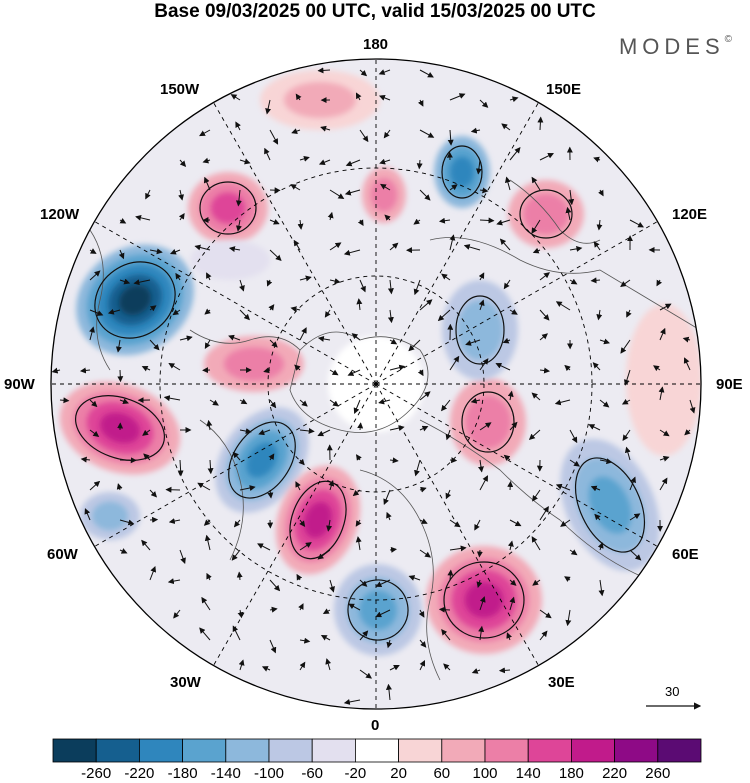 This screenshot has width=750, height=783. Describe the element at coordinates (690, 214) in the screenshot. I see `lon-label-120e: 120E` at that location.